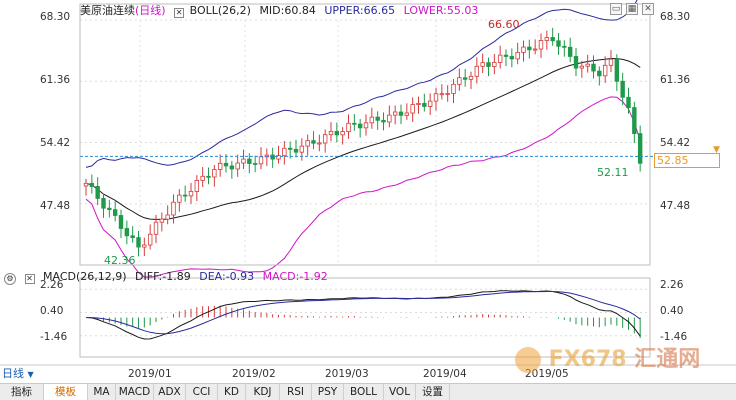 The height and width of the screenshot is (400, 736). Describe the element at coordinates (263, 392) in the screenshot. I see `tab-kdj: KDJ` at that location.